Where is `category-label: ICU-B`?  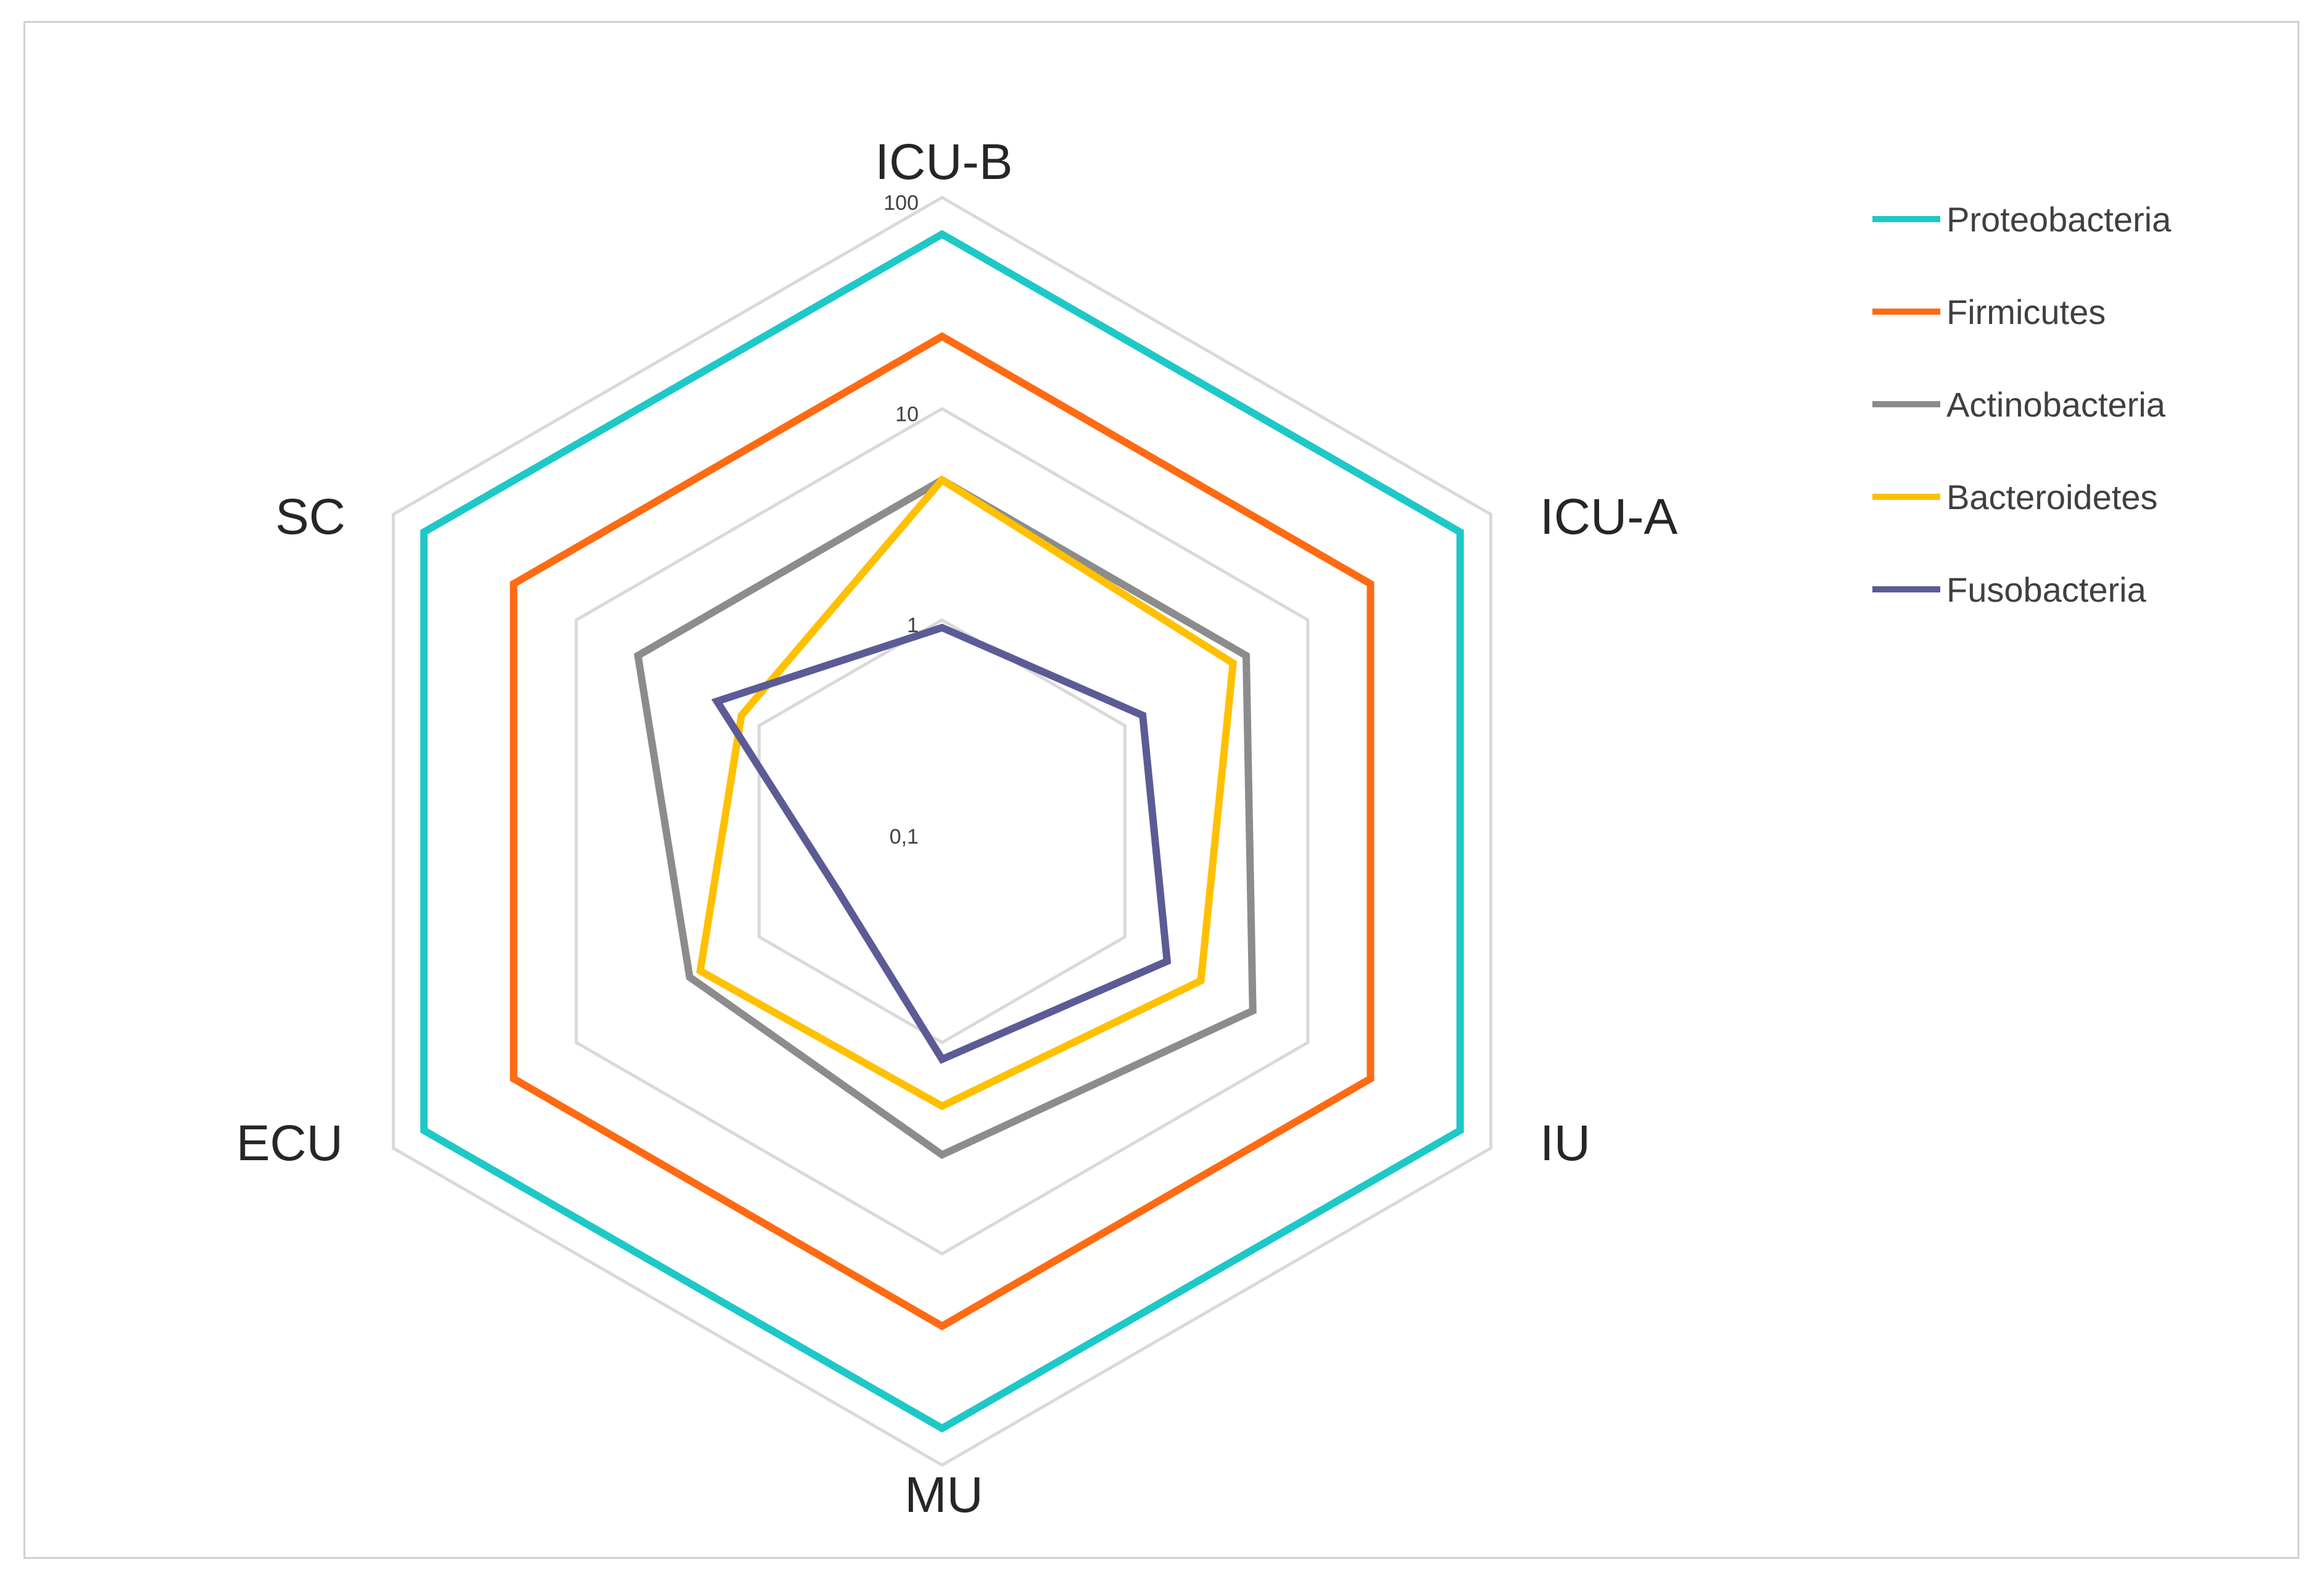
category-label: ICU-B is located at coordinates (944, 162).